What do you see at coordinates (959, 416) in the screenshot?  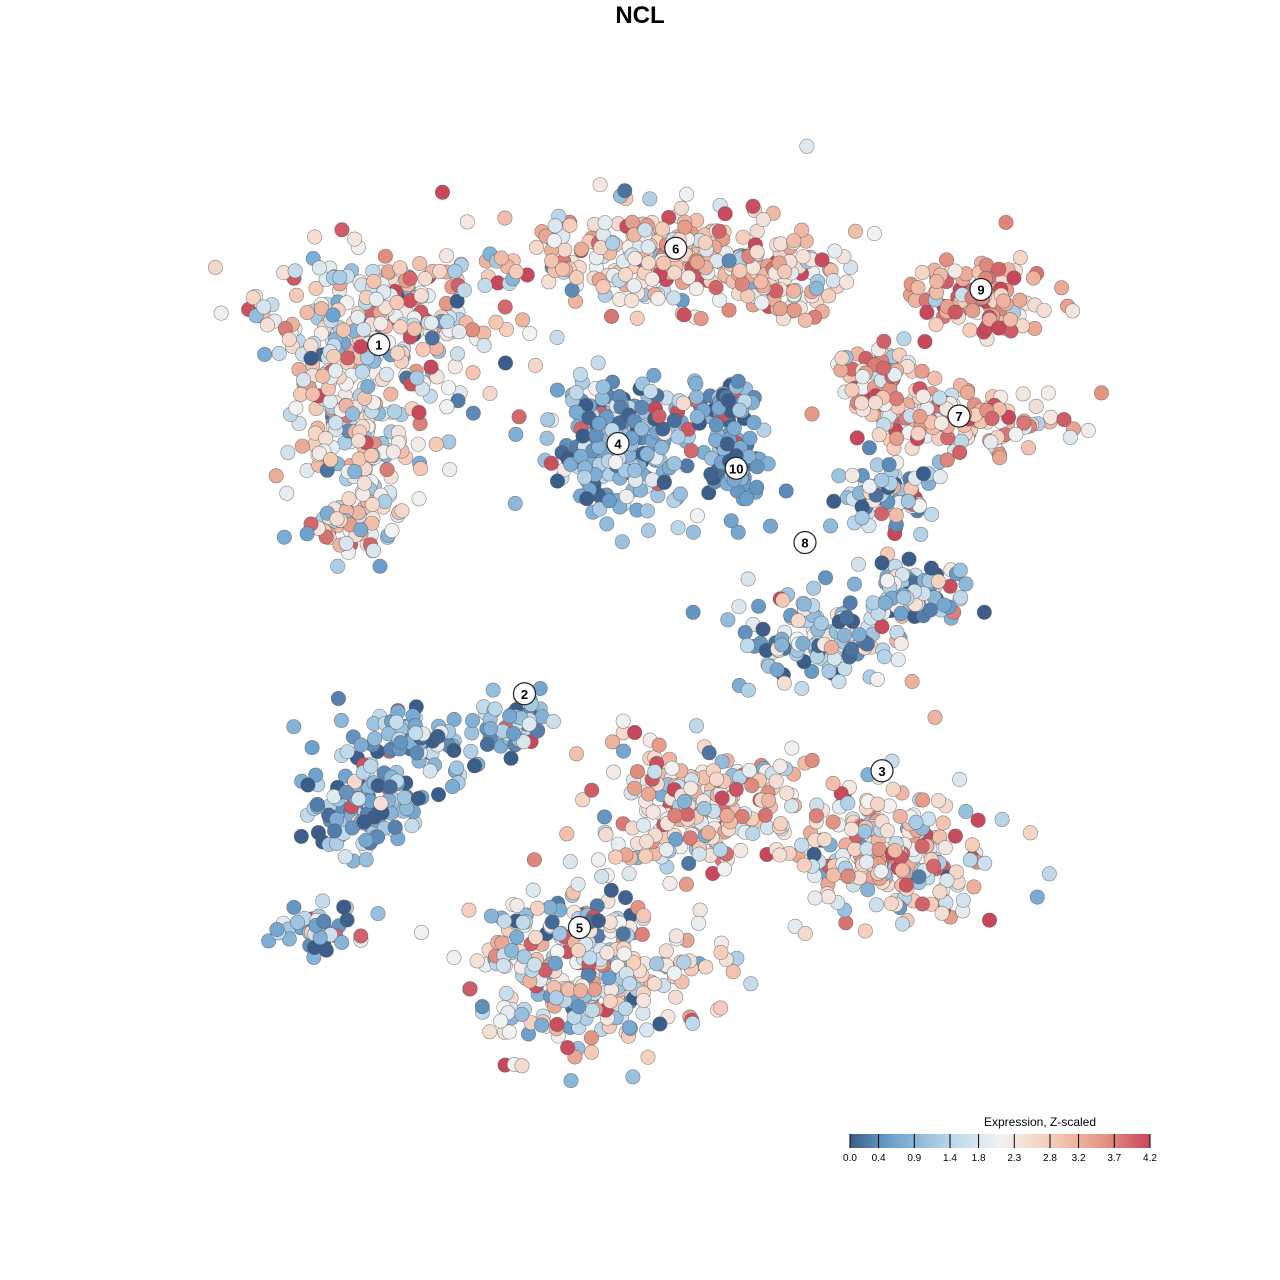 I see `cluster-label-7: 7` at bounding box center [959, 416].